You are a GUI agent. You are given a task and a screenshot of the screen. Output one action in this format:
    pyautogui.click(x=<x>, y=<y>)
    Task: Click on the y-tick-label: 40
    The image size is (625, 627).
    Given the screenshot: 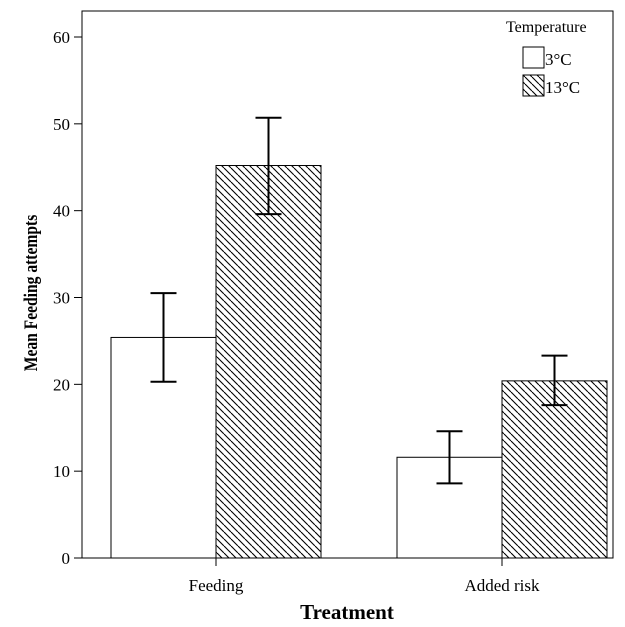 What is the action you would take?
    pyautogui.click(x=61, y=211)
    